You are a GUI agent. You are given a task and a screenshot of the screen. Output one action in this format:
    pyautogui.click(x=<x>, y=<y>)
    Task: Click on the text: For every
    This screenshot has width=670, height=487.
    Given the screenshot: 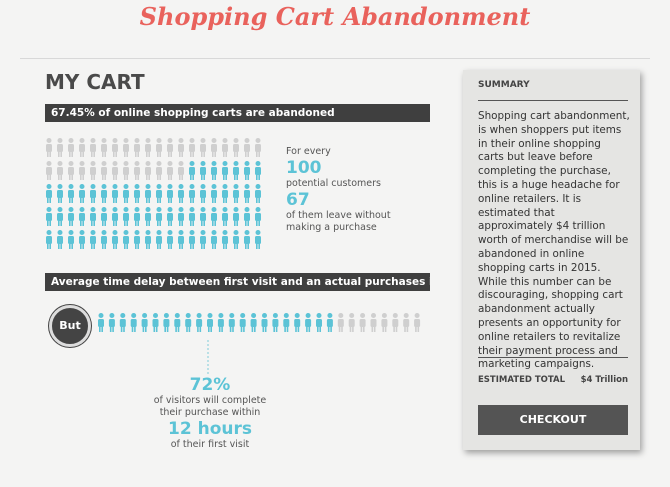 What is the action you would take?
    pyautogui.click(x=308, y=151)
    